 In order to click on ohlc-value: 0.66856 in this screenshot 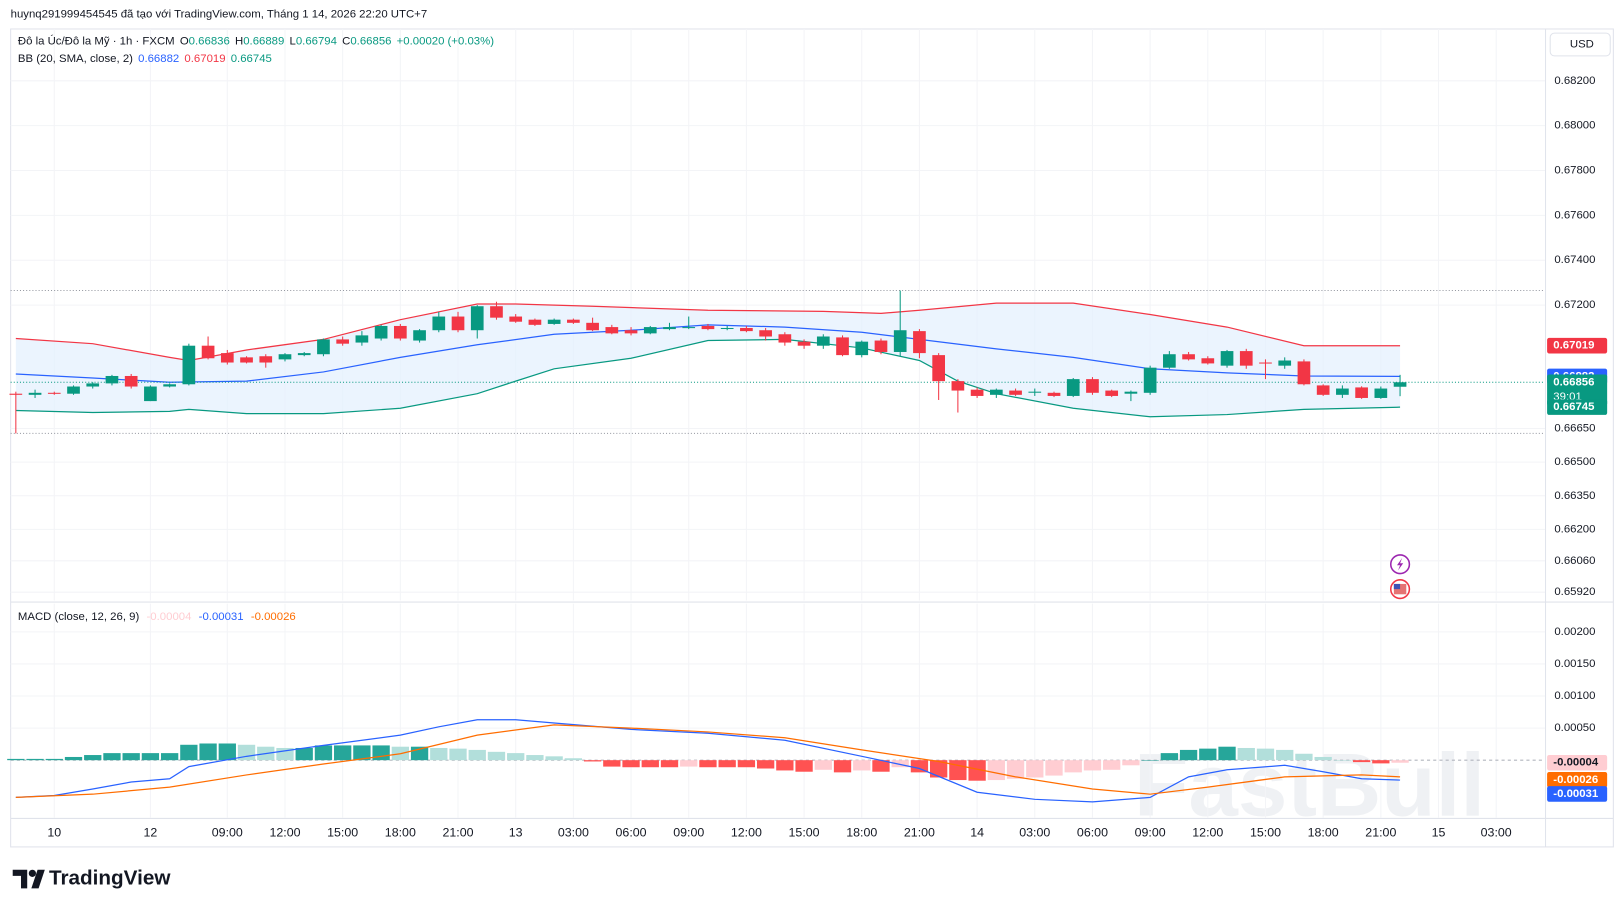, I will do `click(370, 41)`.